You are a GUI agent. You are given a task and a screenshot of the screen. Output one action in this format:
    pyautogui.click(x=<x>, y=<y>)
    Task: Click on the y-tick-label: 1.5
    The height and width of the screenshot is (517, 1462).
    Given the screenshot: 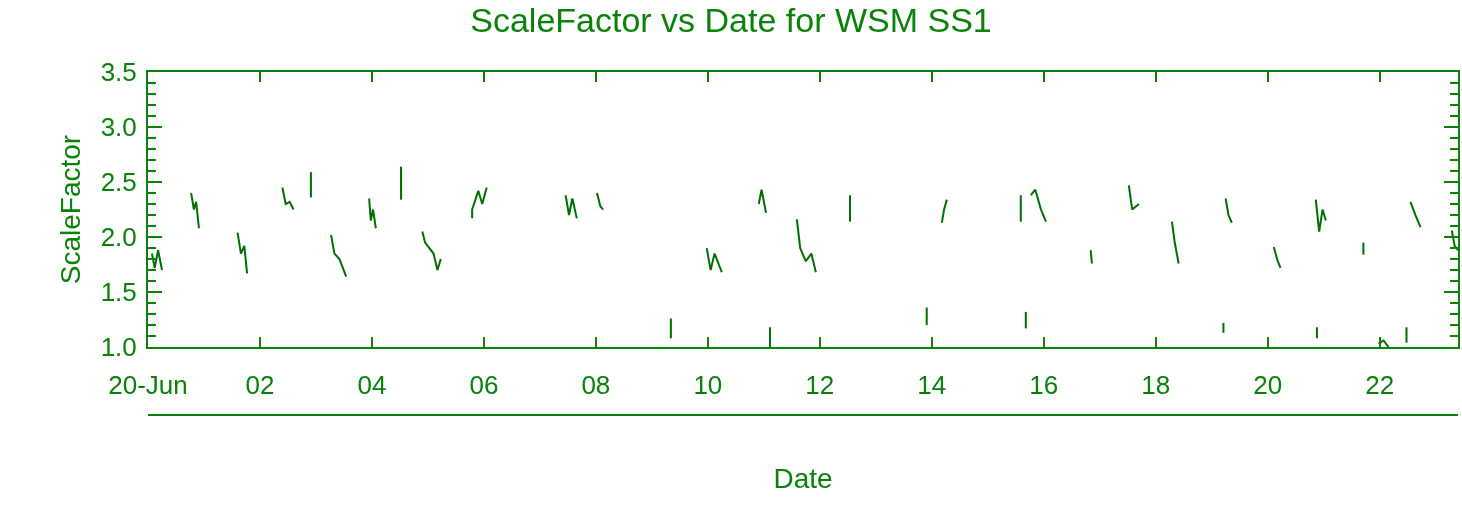 What is the action you would take?
    pyautogui.click(x=118, y=292)
    